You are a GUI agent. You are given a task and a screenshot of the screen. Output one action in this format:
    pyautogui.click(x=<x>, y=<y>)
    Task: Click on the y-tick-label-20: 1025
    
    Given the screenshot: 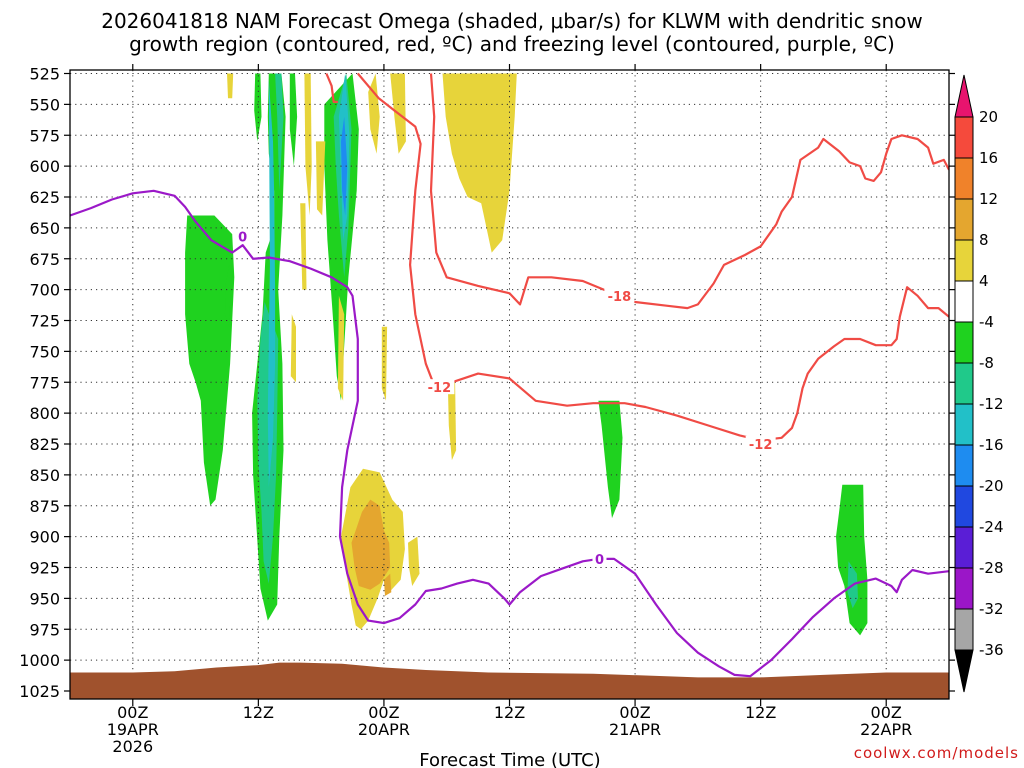 What is the action you would take?
    pyautogui.click(x=39, y=691)
    